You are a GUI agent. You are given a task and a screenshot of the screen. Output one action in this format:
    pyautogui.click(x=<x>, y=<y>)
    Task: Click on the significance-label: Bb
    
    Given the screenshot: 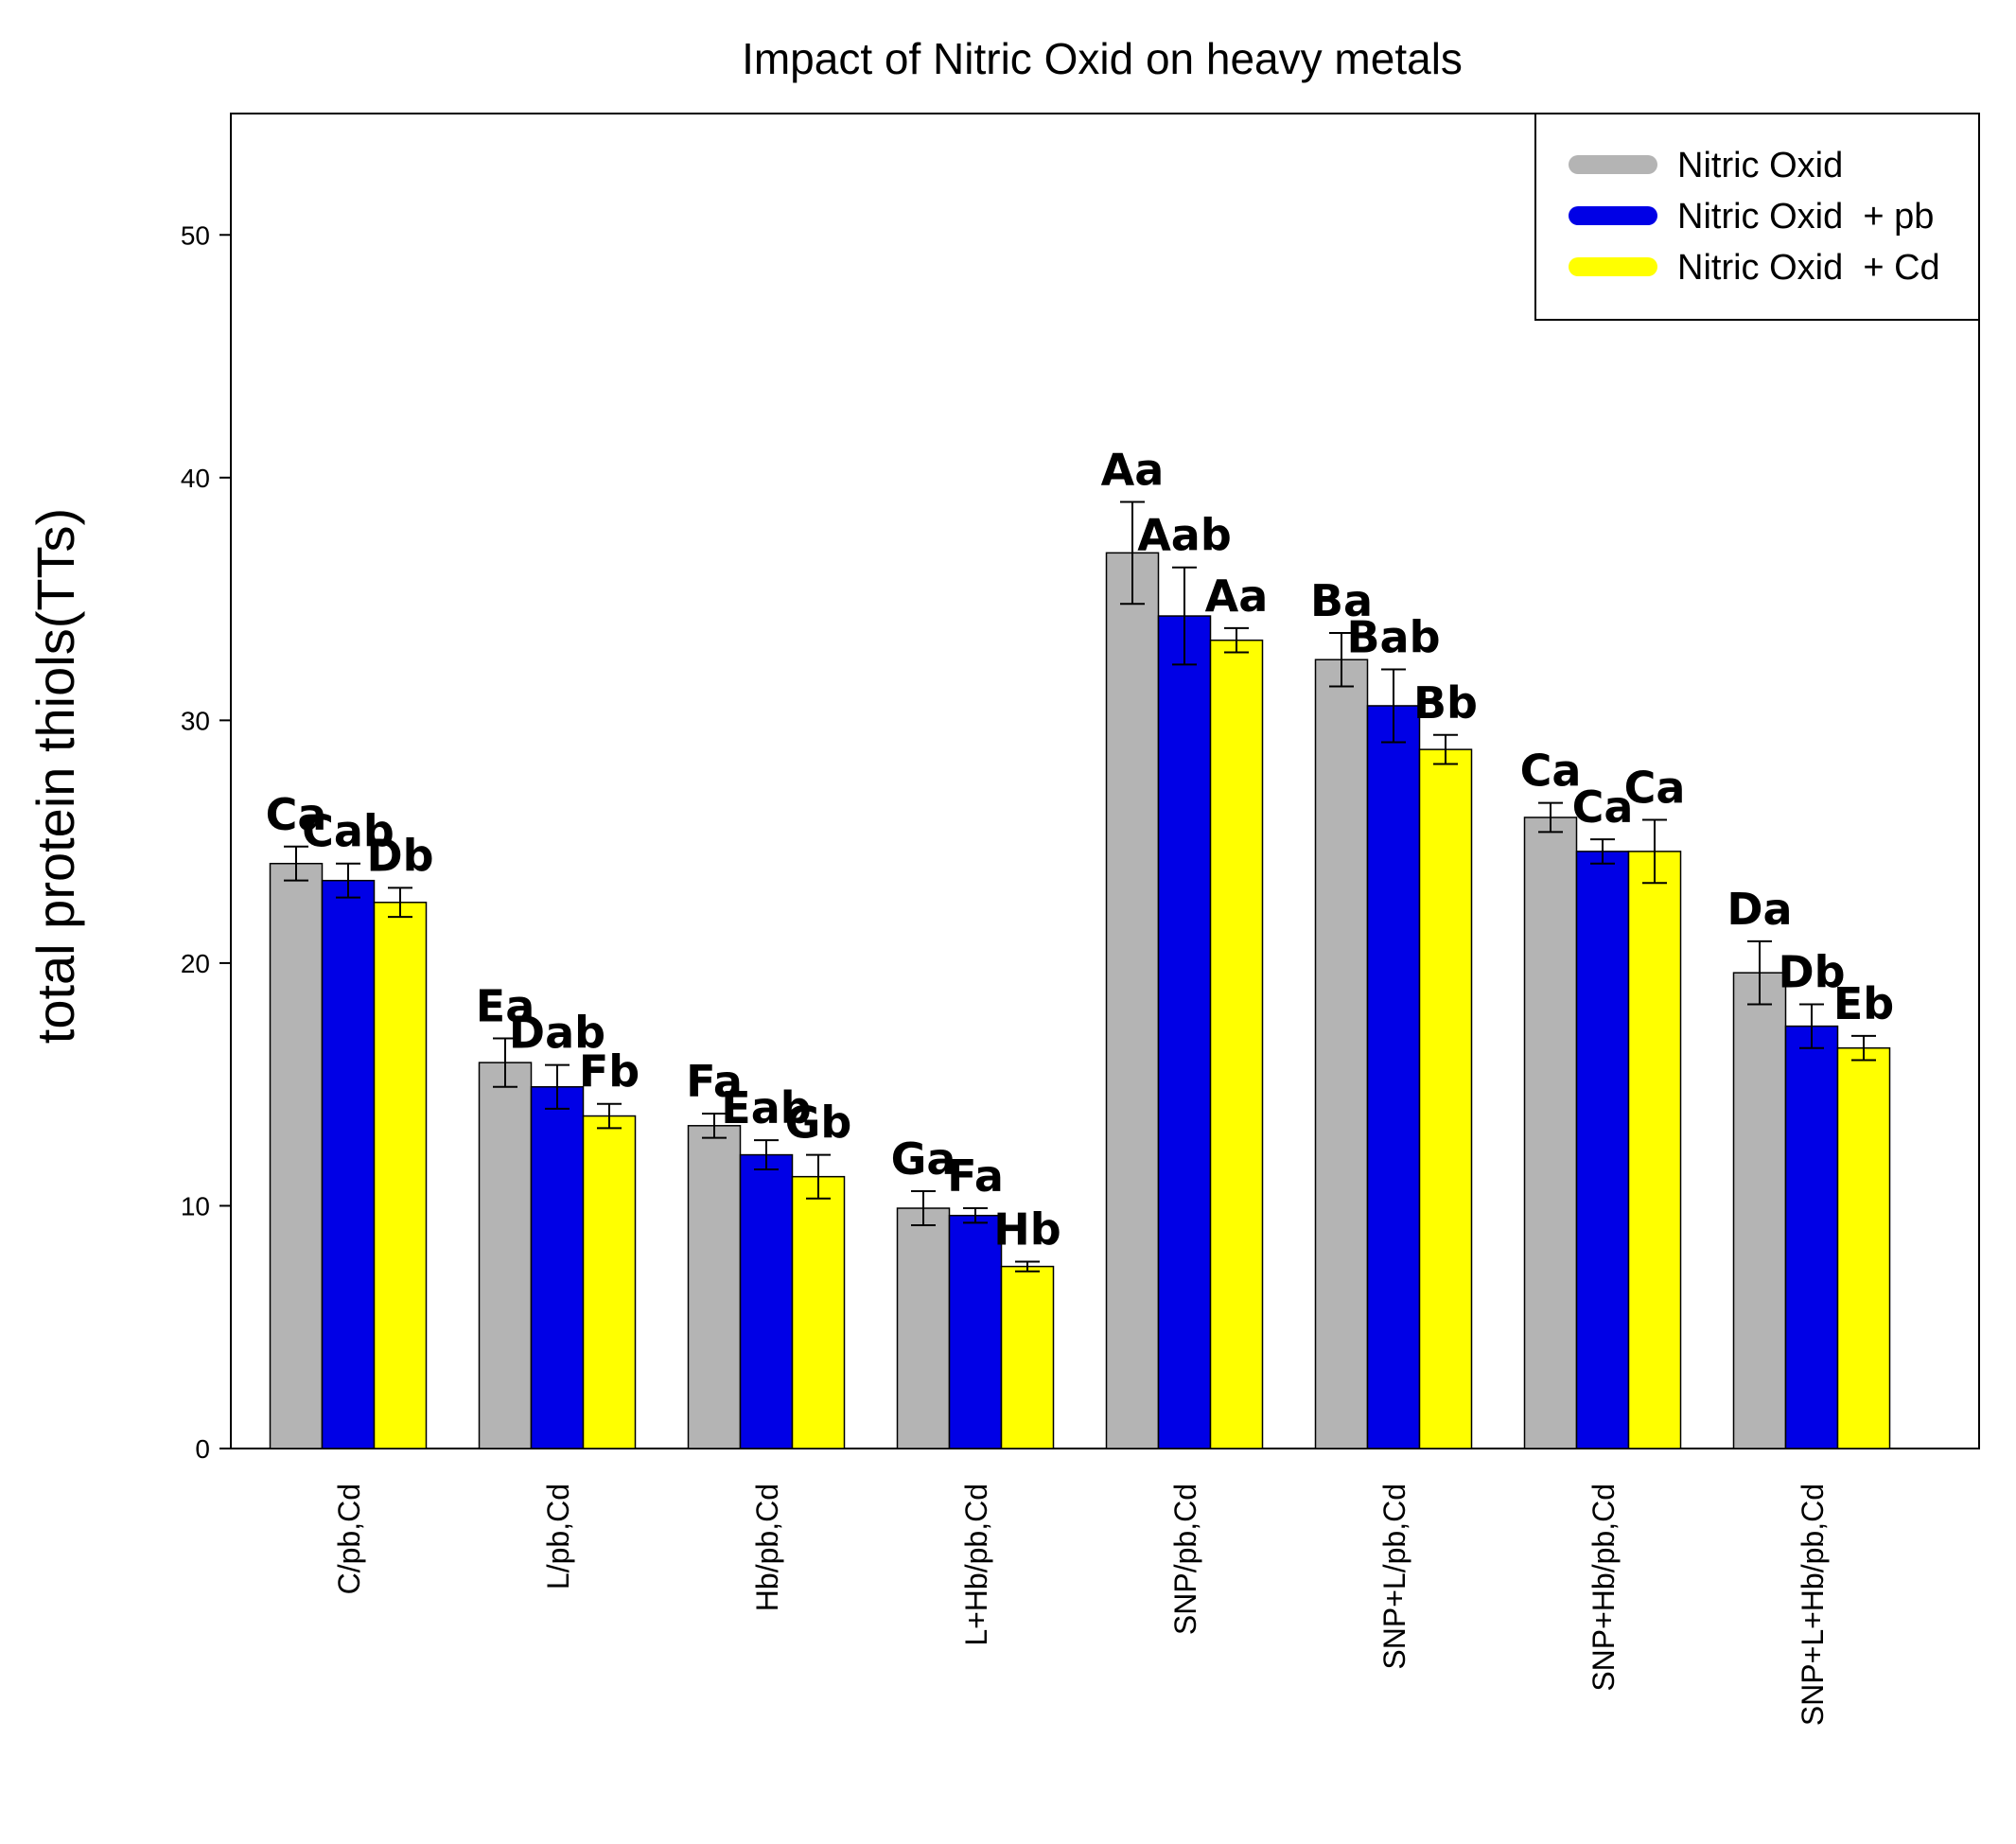 What is the action you would take?
    pyautogui.click(x=1445, y=703)
    